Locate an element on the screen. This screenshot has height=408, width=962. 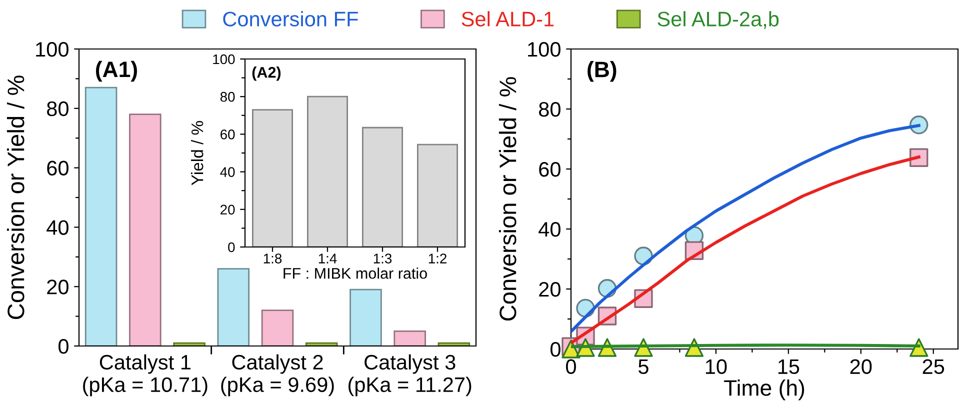
x-tick-label: 25 is located at coordinates (933, 366).